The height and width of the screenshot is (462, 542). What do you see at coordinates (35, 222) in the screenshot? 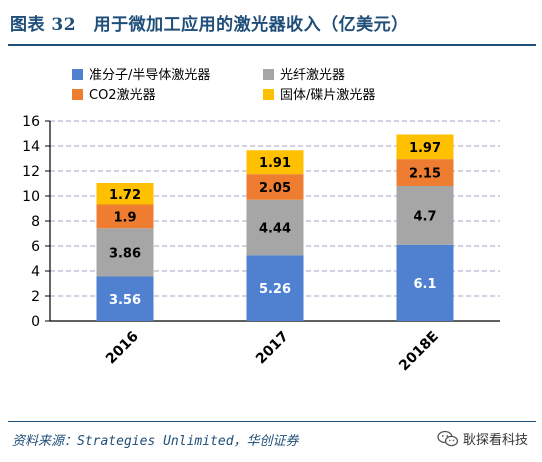
I see `y-tick-label-8: 8` at bounding box center [35, 222].